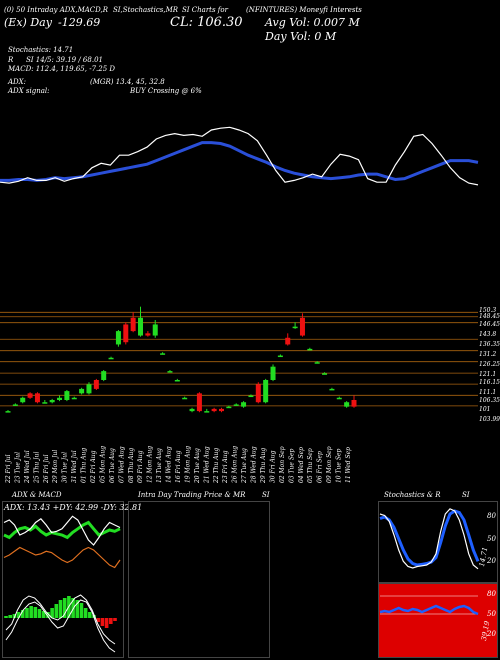 The height and width of the screenshot is (660, 500). Describe the element at coordinates (206, 22) in the screenshot. I see `close-price: CL: 106.30` at that location.